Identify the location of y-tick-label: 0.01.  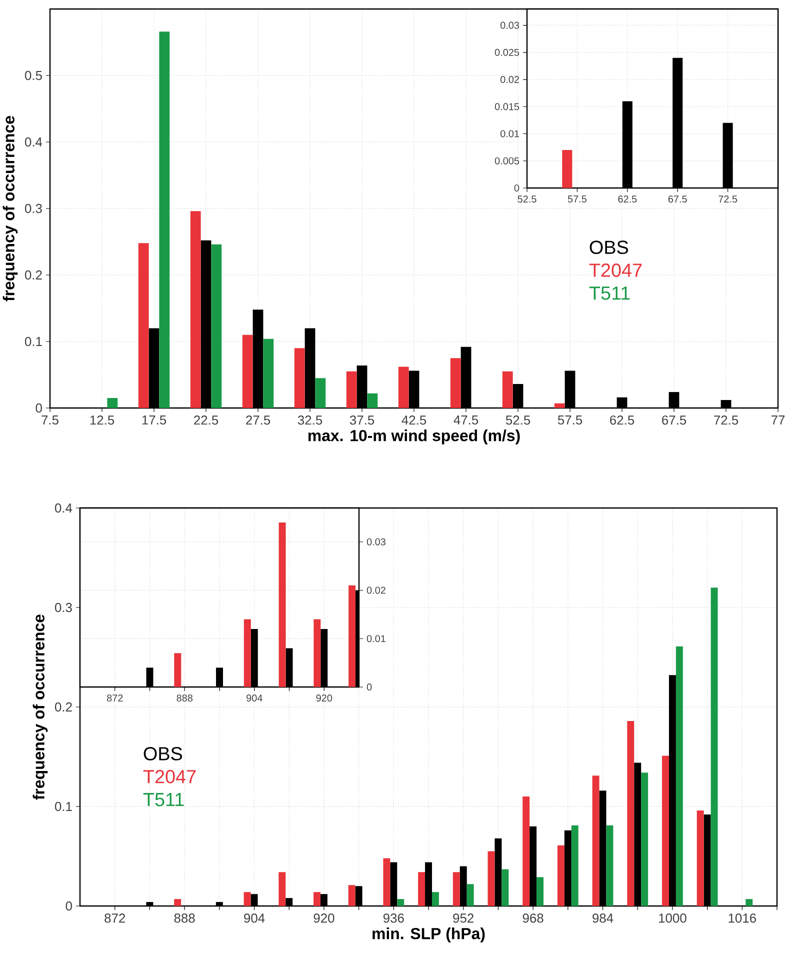
(376, 638).